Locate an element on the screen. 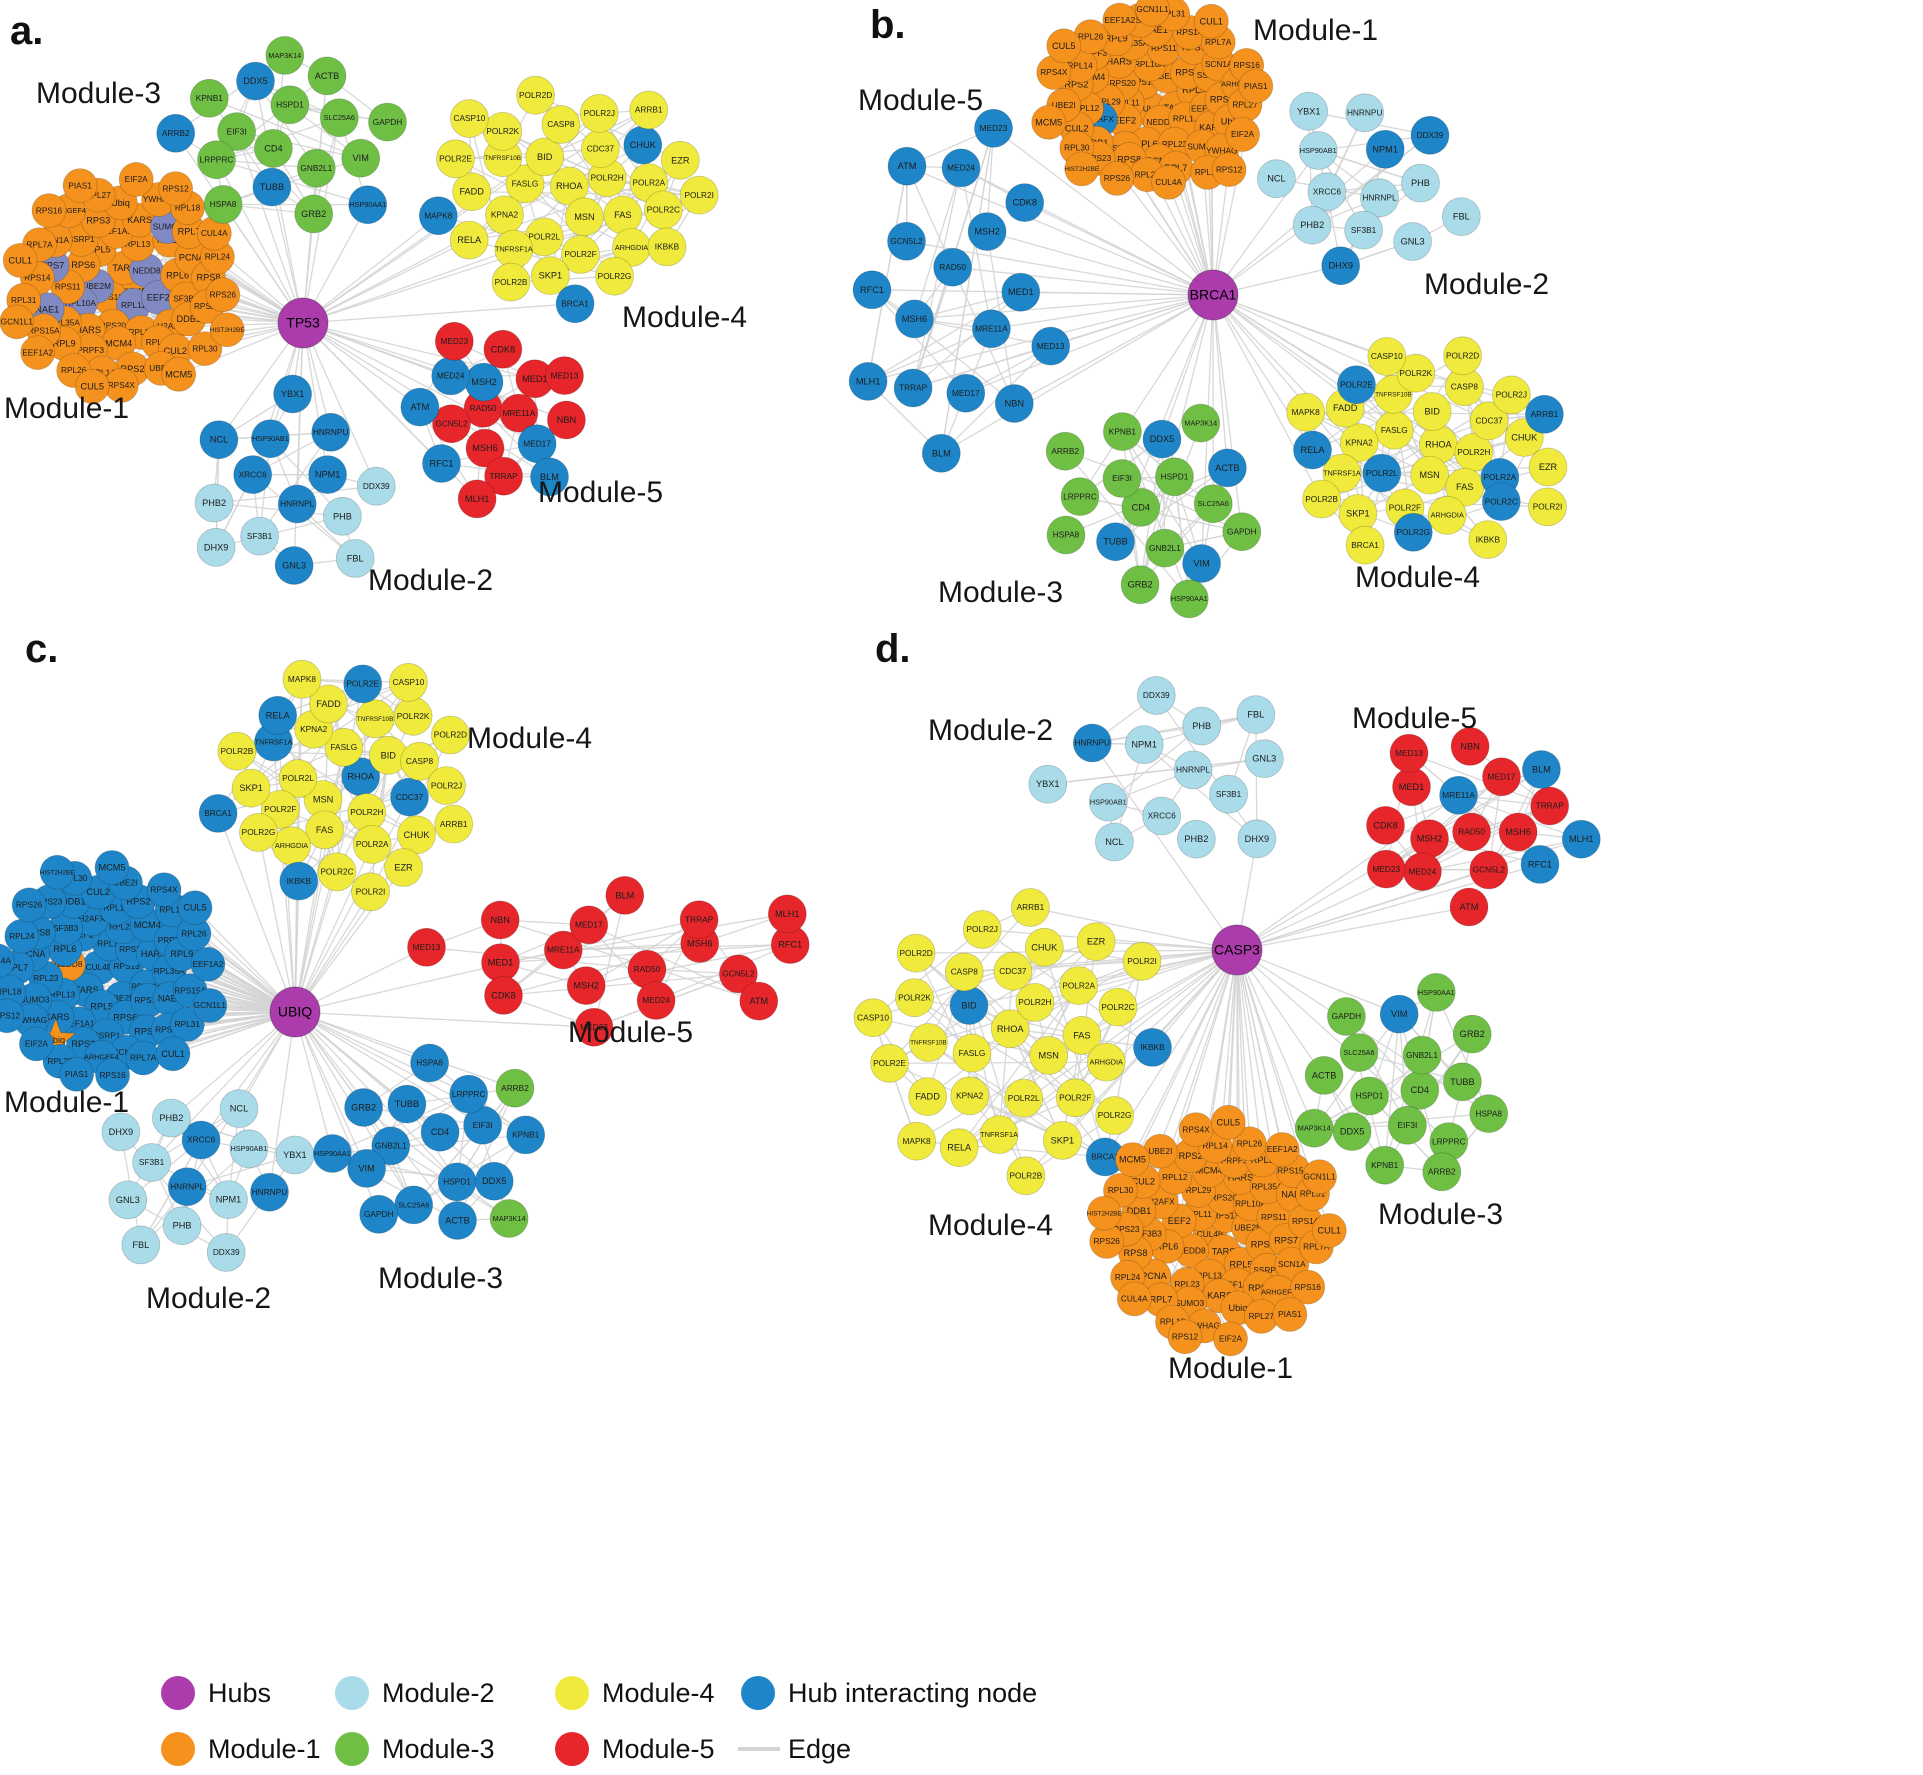 The width and height of the screenshot is (1923, 1775). legend-item-edge: Edge is located at coordinates (794, 1749).